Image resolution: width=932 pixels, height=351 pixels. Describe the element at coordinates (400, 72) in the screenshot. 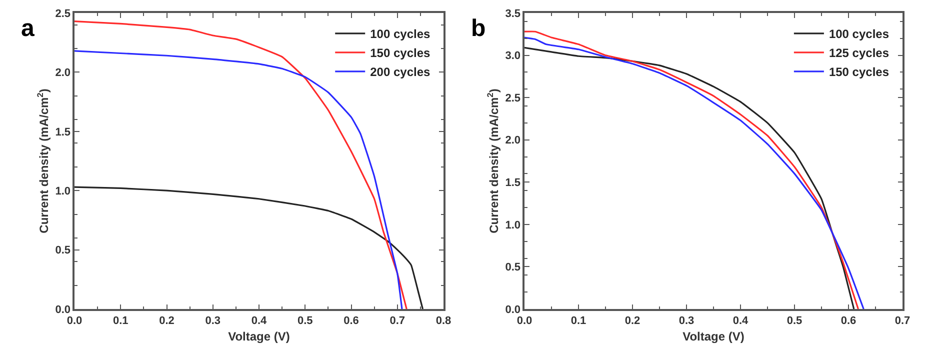

I see `legend-label: 200 cycles` at that location.